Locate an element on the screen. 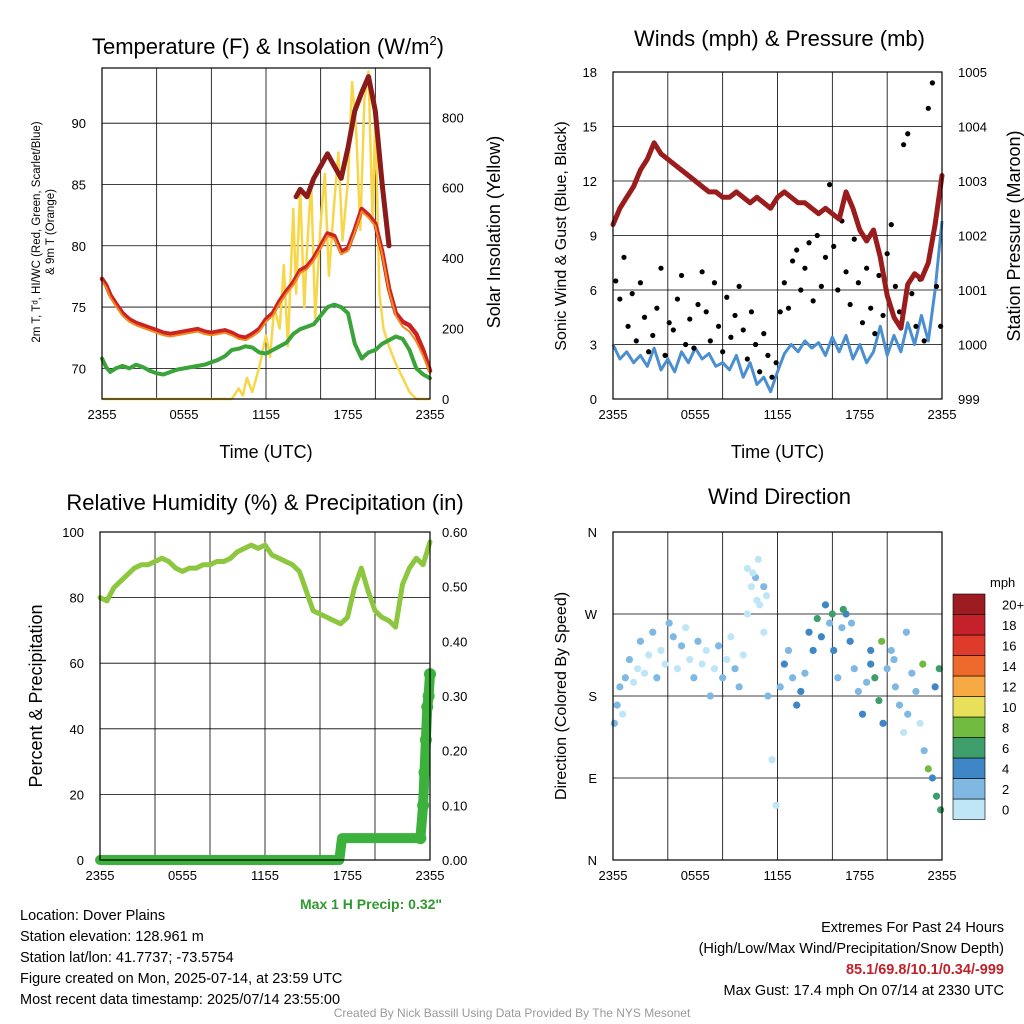 The width and height of the screenshot is (1024, 1024). plot-border is located at coordinates (266, 233).